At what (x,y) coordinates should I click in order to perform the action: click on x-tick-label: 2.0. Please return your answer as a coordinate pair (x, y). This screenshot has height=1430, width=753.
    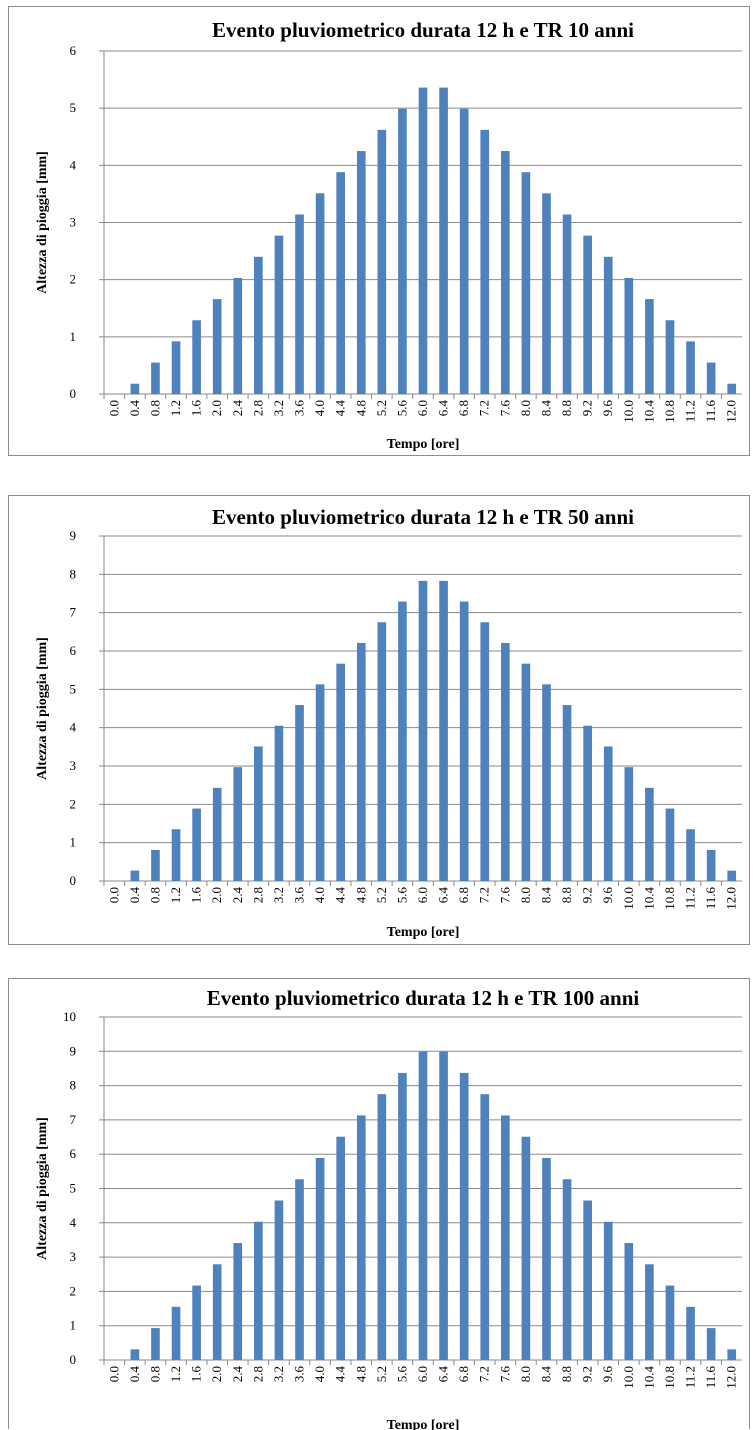
    Looking at the image, I should click on (216, 408).